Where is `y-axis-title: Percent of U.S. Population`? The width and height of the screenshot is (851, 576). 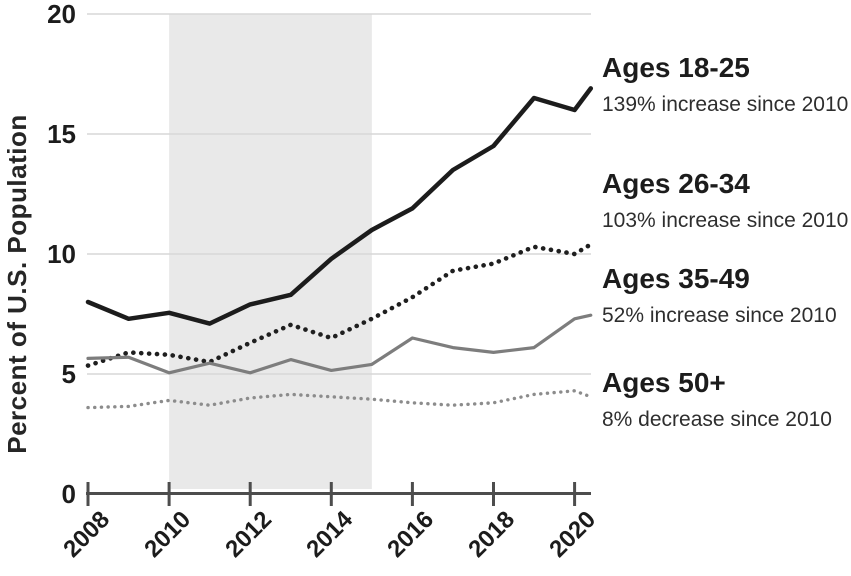
y-axis-title: Percent of U.S. Population is located at coordinates (17, 284).